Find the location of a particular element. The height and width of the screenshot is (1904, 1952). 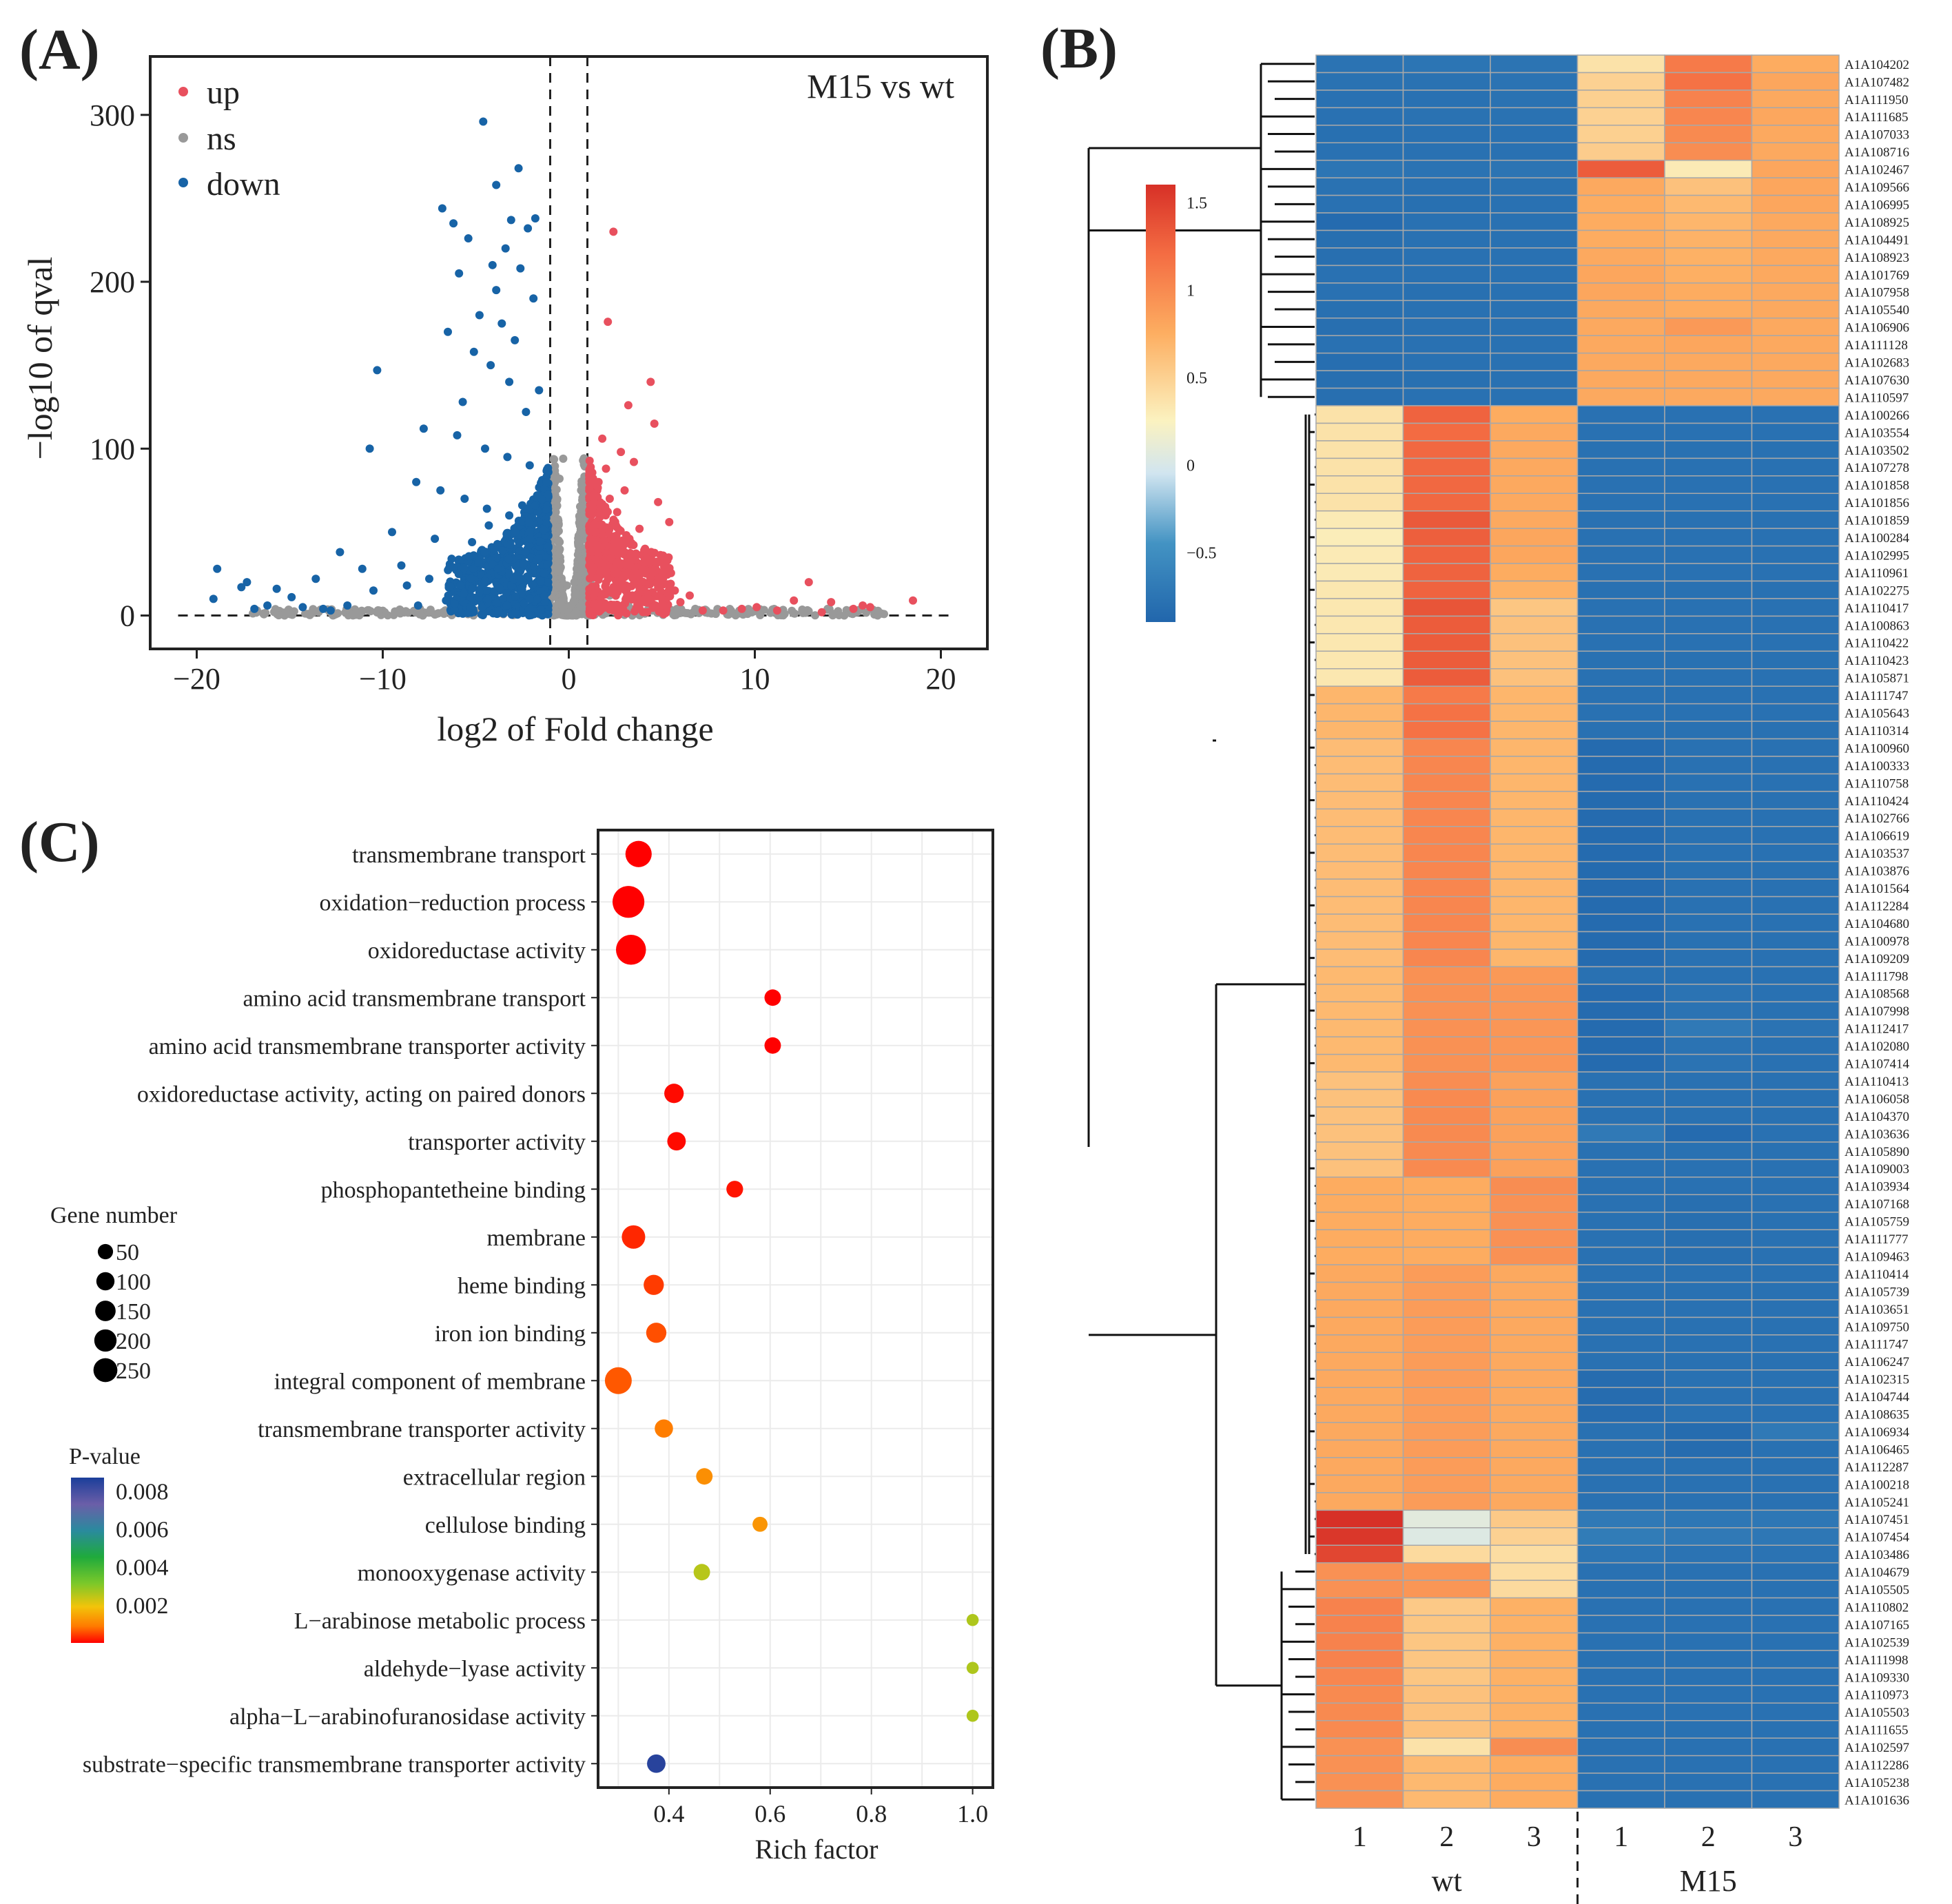

heatmap-row-label: A1A109750 is located at coordinates (1877, 1327).